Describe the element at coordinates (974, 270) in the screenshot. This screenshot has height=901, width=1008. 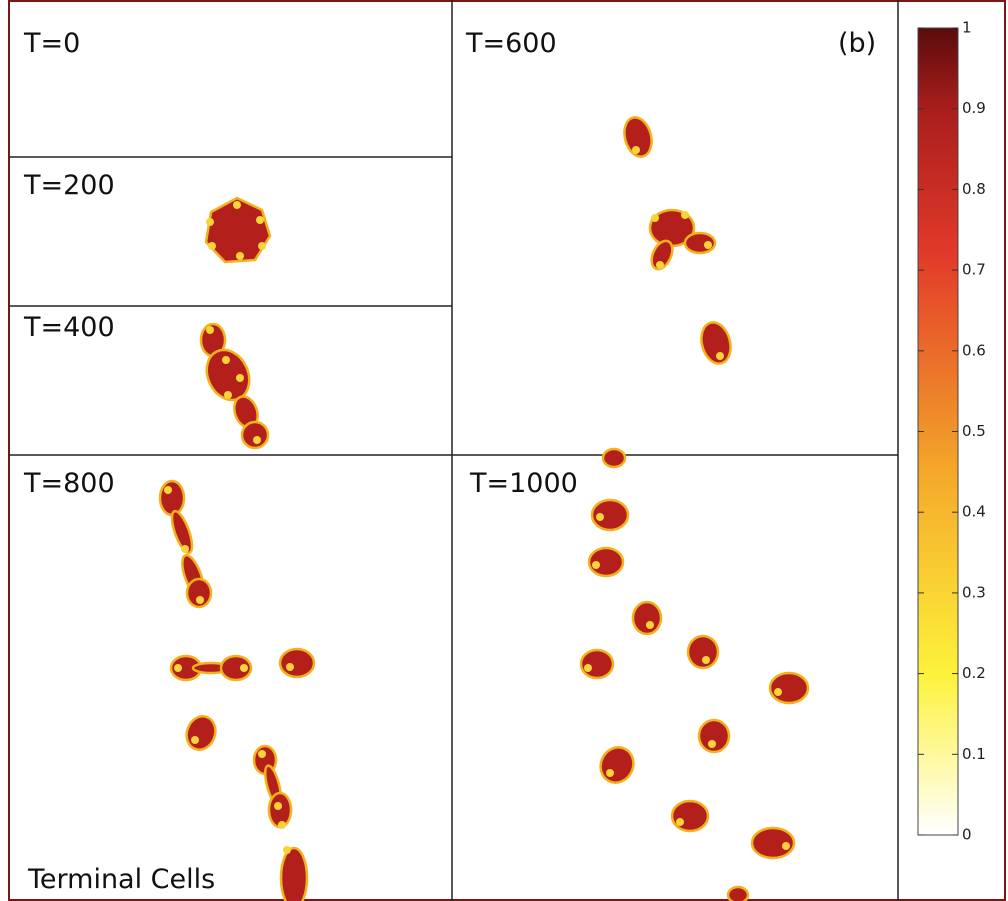
I see `colorbar-tick-label: 0.7` at that location.